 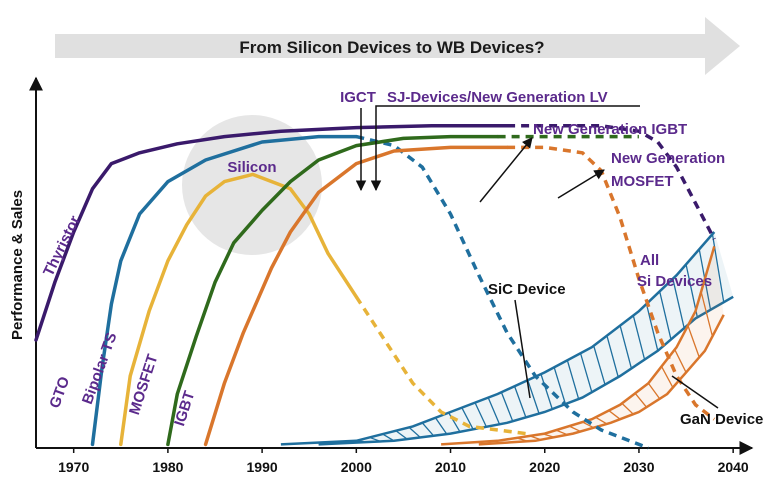 What do you see at coordinates (358, 97) in the screenshot?
I see `igct-label: IGCT` at bounding box center [358, 97].